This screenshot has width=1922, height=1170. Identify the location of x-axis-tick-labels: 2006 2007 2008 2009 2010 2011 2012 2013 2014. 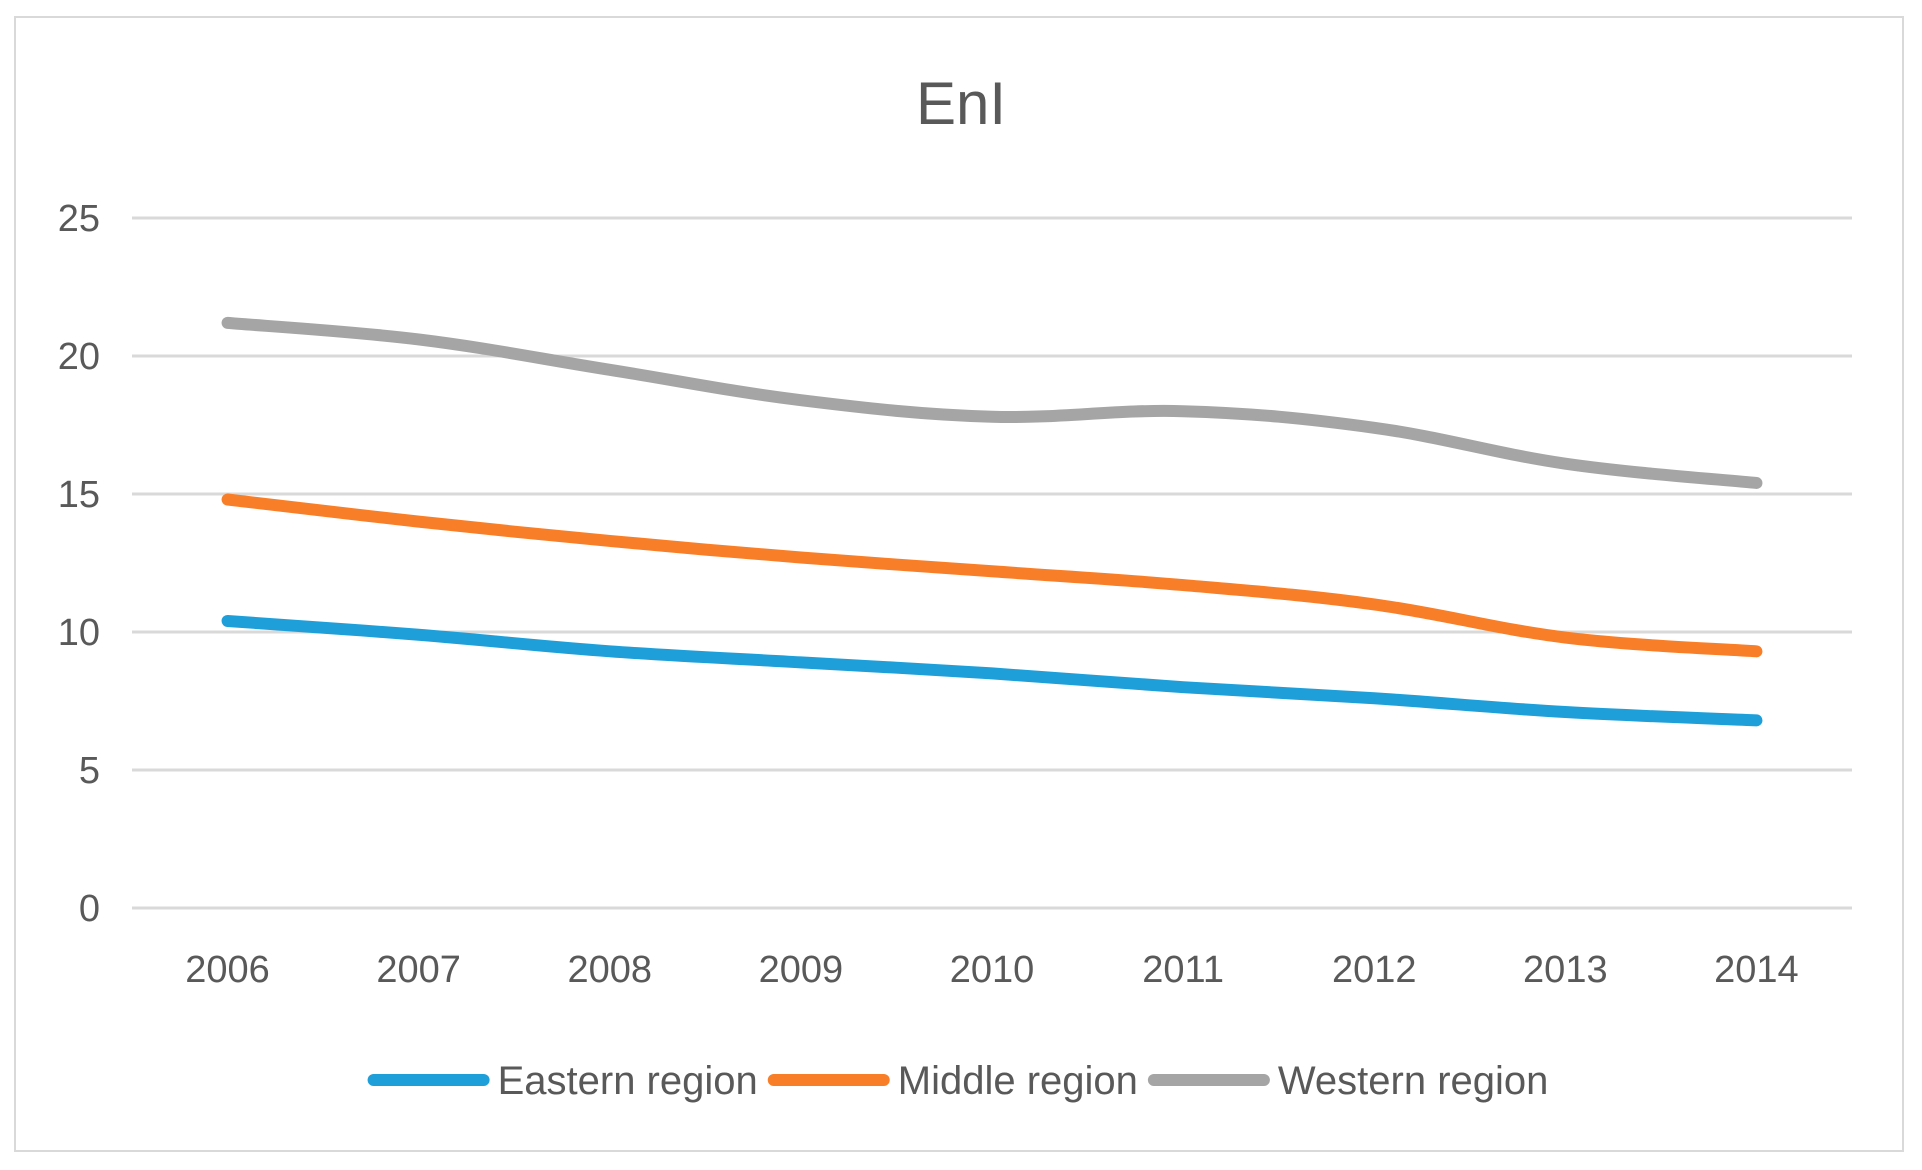
(991, 970).